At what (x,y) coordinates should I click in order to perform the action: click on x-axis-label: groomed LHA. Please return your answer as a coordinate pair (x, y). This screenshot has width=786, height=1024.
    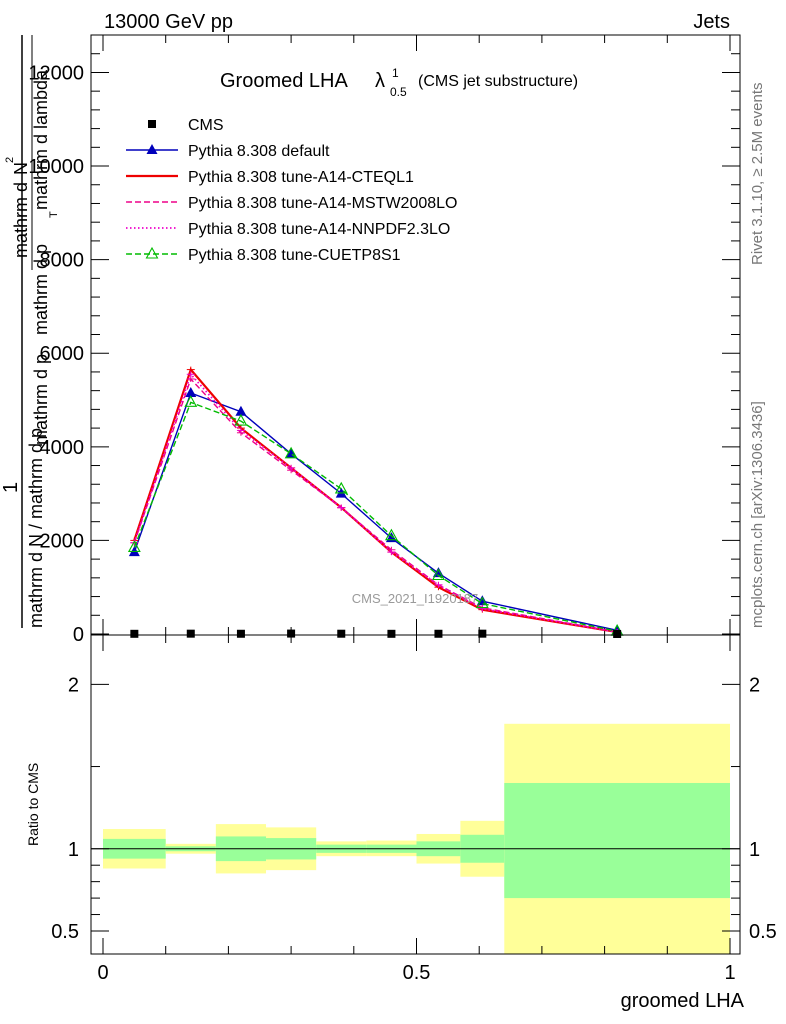
    Looking at the image, I should click on (683, 1001).